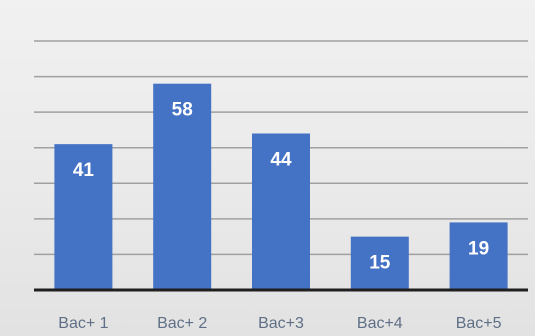  What do you see at coordinates (380, 323) in the screenshot?
I see `x-tick-label-3: Bac+4` at bounding box center [380, 323].